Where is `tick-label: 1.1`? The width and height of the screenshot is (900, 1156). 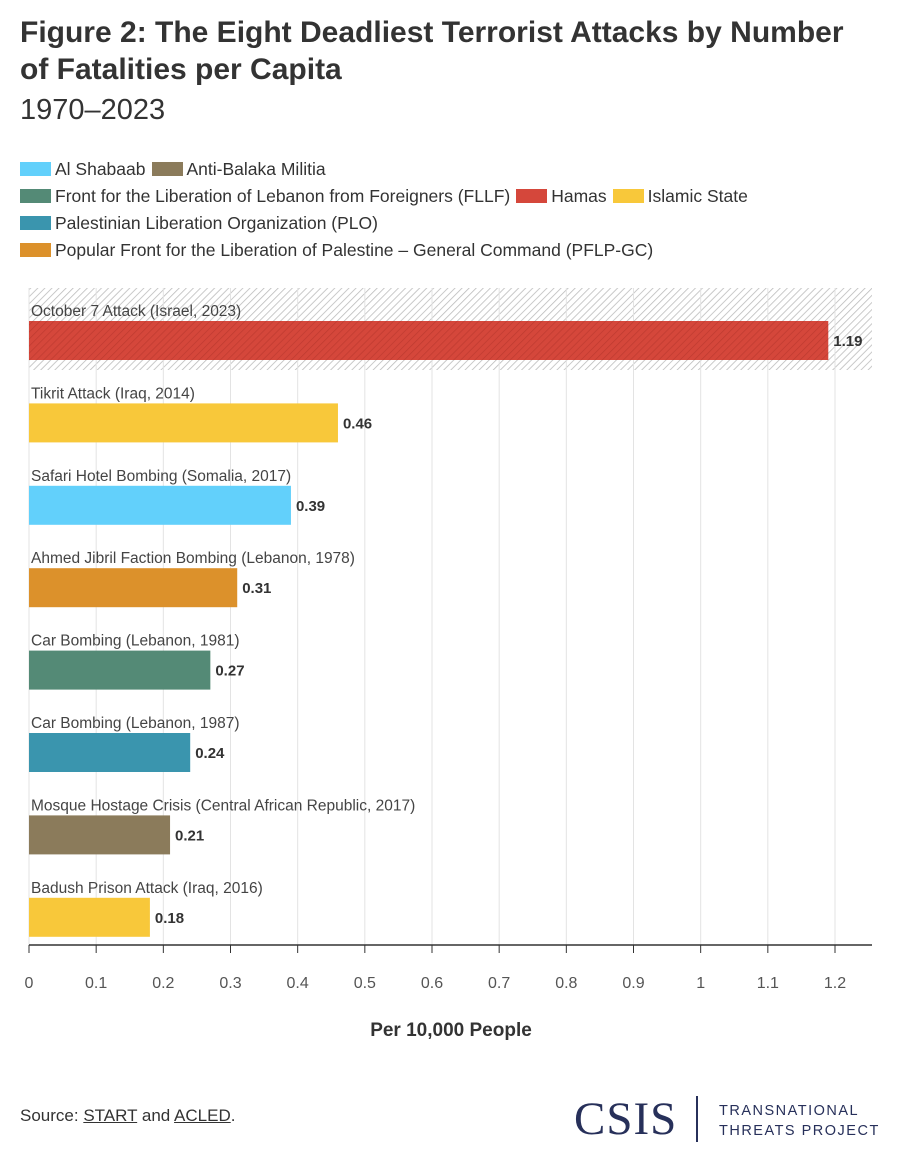 tick-label: 1.1 is located at coordinates (768, 983).